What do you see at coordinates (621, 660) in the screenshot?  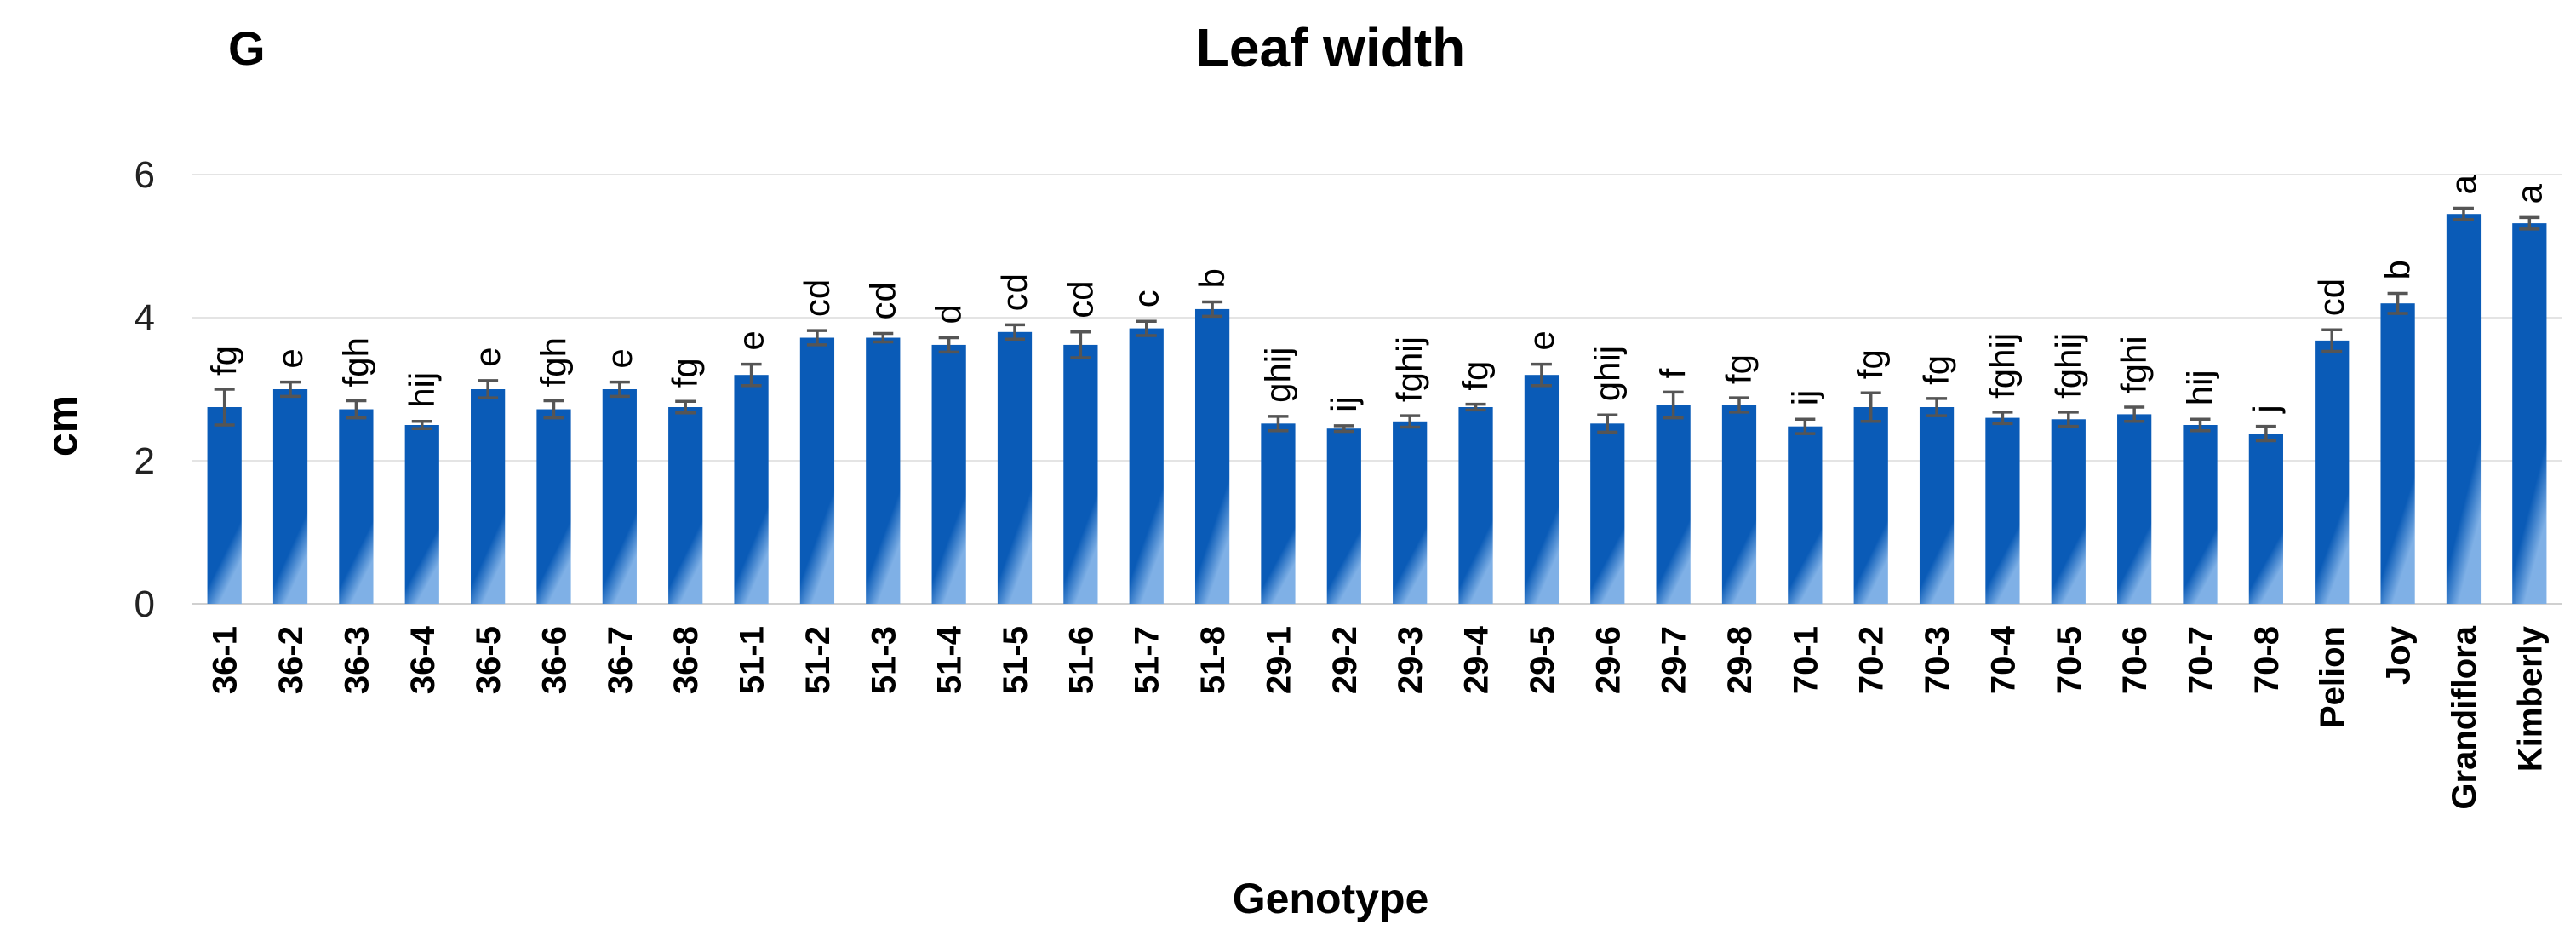 I see `x-tick-36-7: 36-7` at bounding box center [621, 660].